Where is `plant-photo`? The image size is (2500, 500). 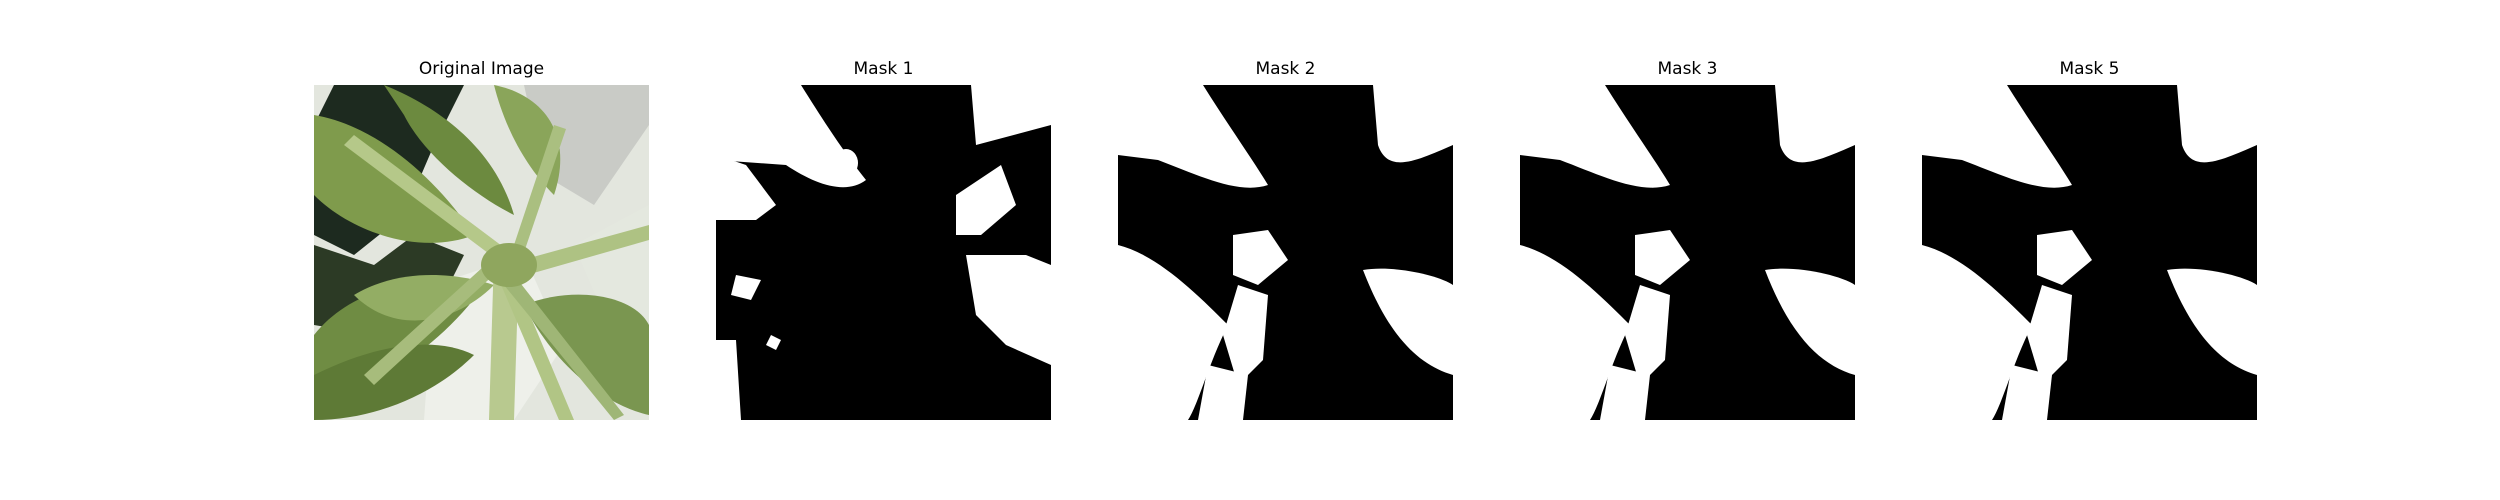 plant-photo is located at coordinates (481, 252).